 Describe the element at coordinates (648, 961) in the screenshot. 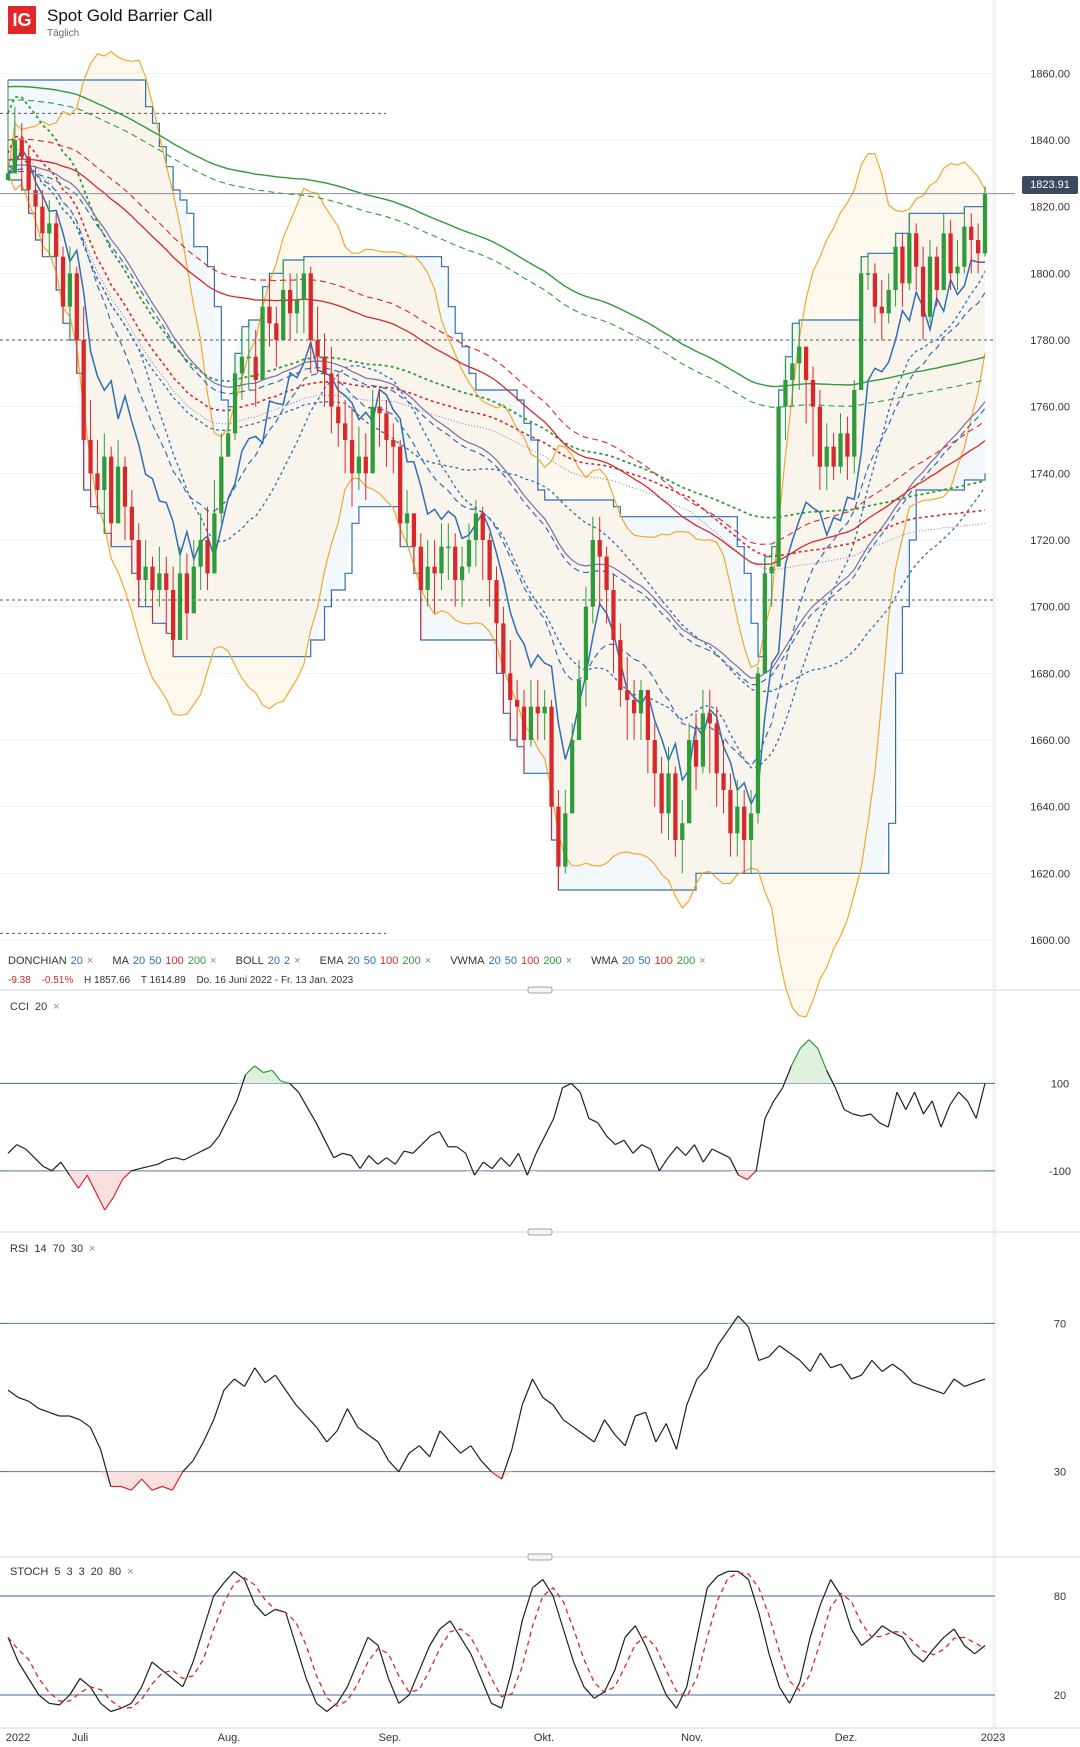

I see `legend-wma: WMA 20 50 100 200 ×` at that location.